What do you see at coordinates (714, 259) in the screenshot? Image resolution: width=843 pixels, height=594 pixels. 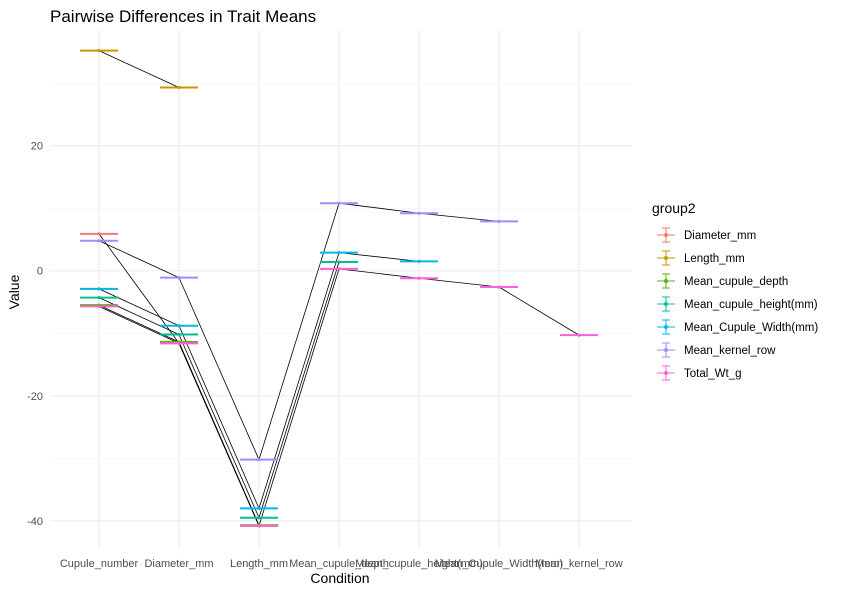 I see `legend-label: Length_mm` at bounding box center [714, 259].